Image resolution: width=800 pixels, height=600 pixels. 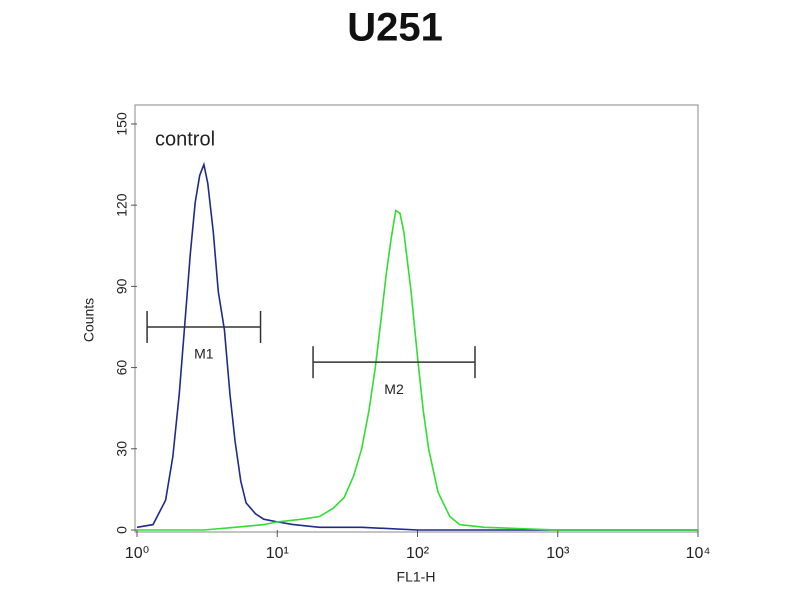 I want to click on x-tick-label: 10⁰, so click(x=137, y=553).